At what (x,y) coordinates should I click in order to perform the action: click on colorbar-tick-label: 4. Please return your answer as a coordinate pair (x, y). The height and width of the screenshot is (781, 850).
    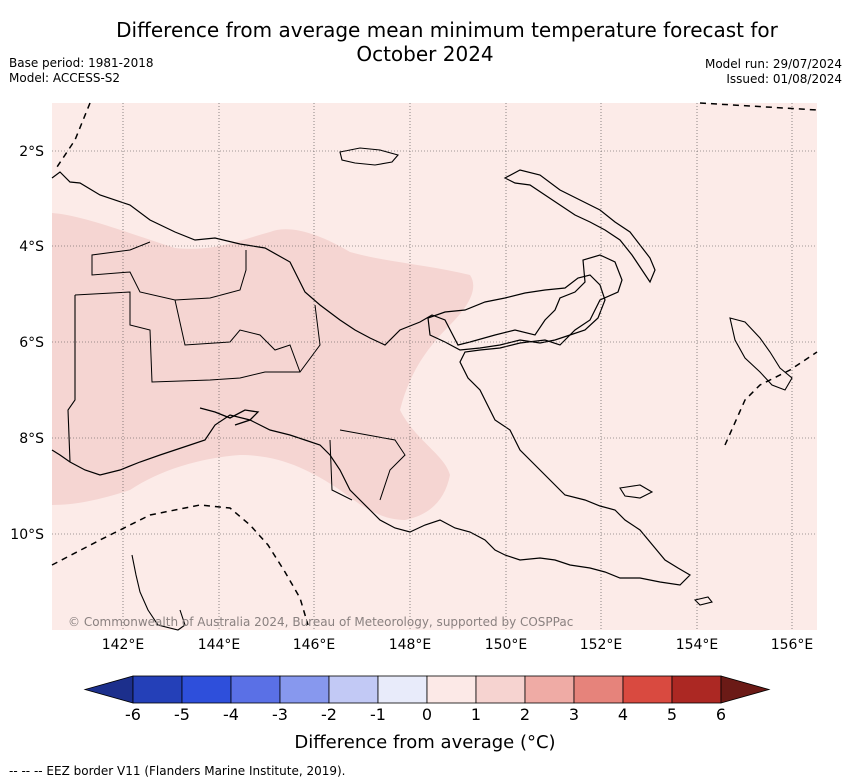
    Looking at the image, I should click on (623, 714).